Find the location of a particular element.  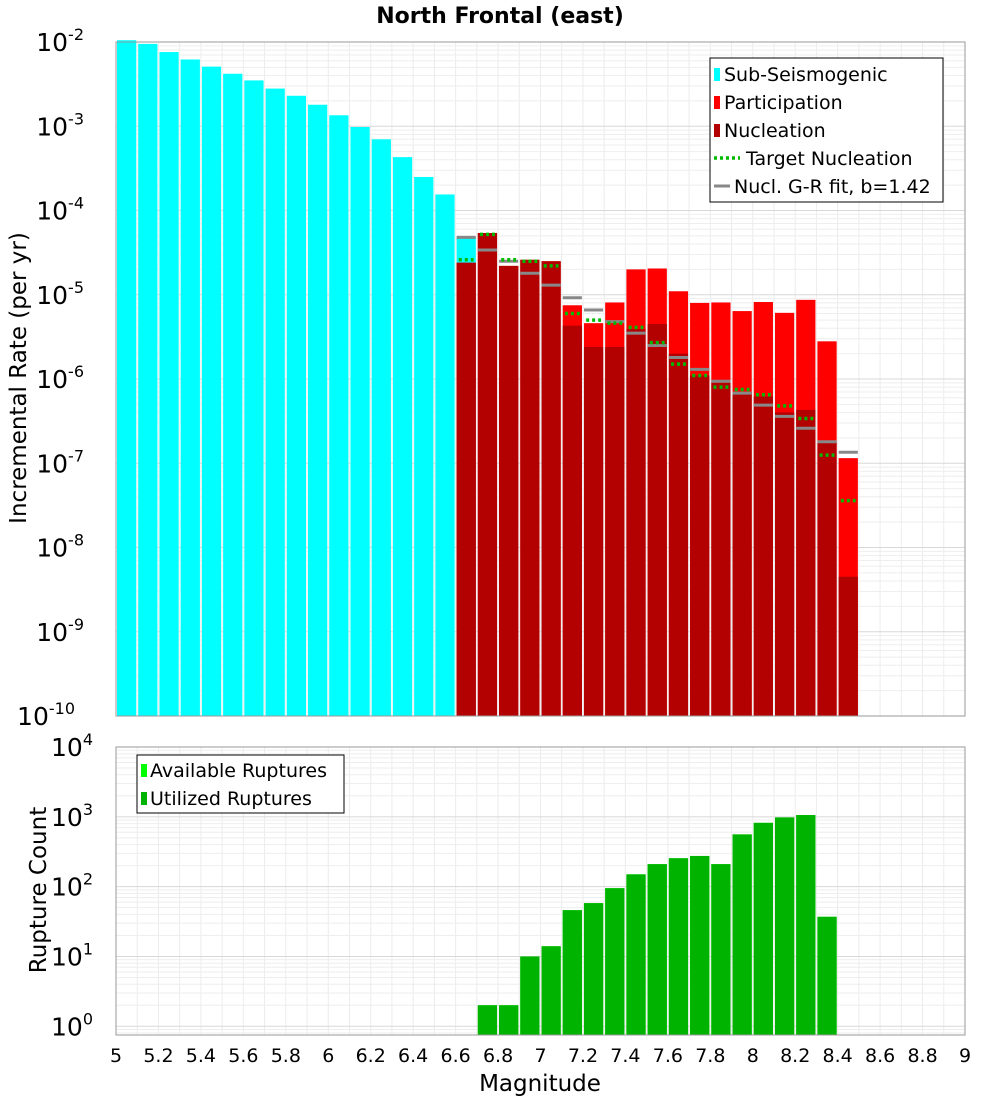

x-tick-label: 8.4 is located at coordinates (838, 1056).